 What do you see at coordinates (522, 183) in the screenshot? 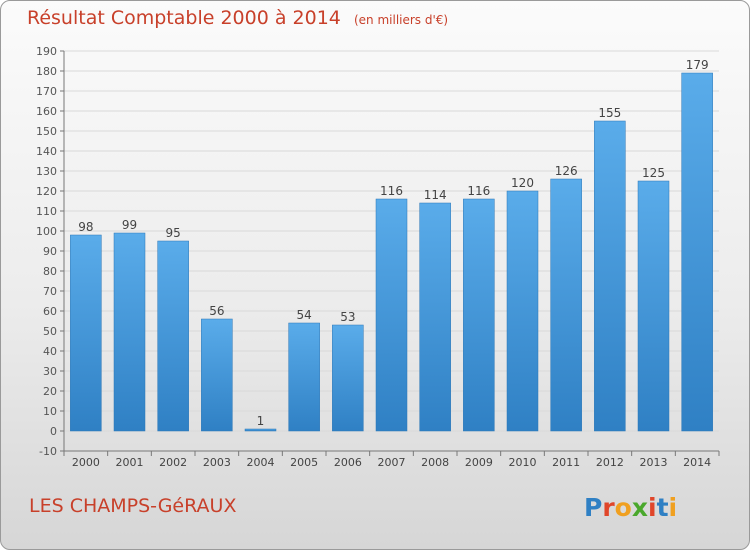
I see `data-label: 120` at bounding box center [522, 183].